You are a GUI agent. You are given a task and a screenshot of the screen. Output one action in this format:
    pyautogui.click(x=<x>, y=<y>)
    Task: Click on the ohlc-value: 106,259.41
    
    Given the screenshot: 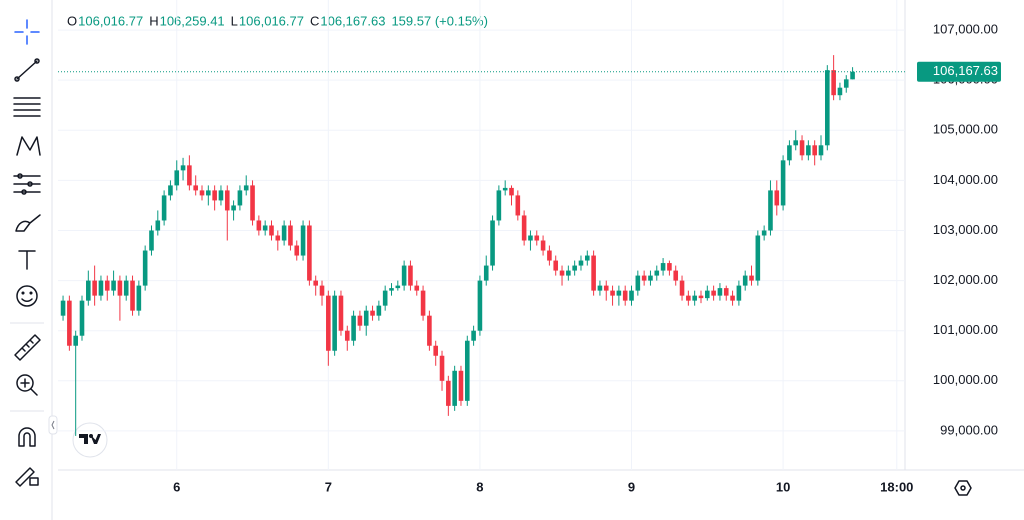 What is the action you would take?
    pyautogui.click(x=192, y=20)
    